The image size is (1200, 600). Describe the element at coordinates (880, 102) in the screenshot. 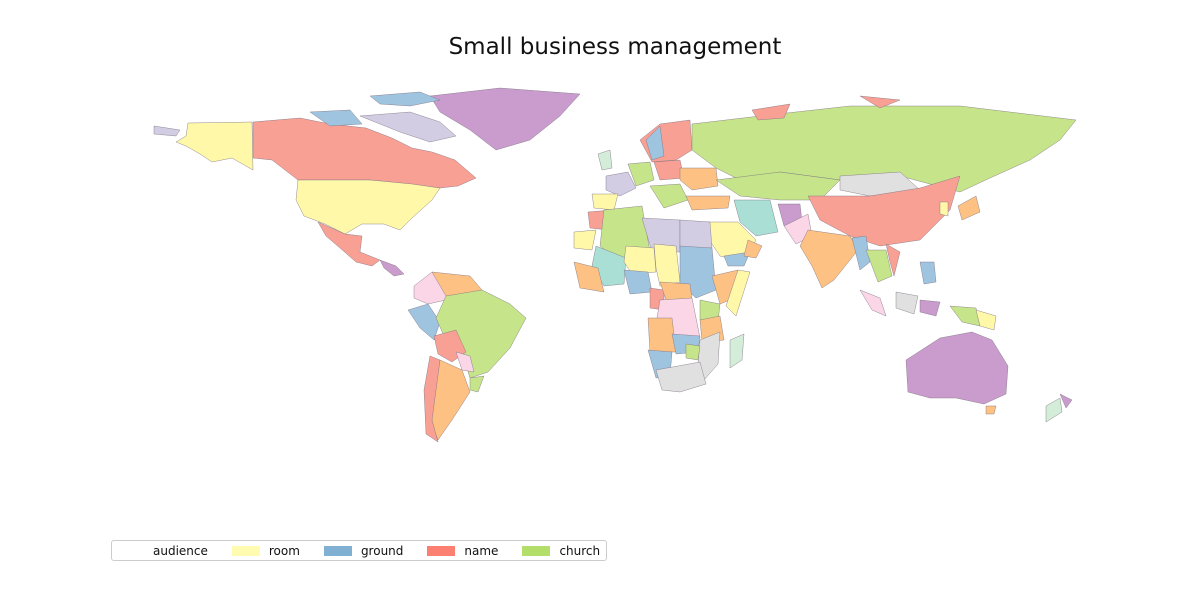

I see `region-arctic-russia-east` at that location.